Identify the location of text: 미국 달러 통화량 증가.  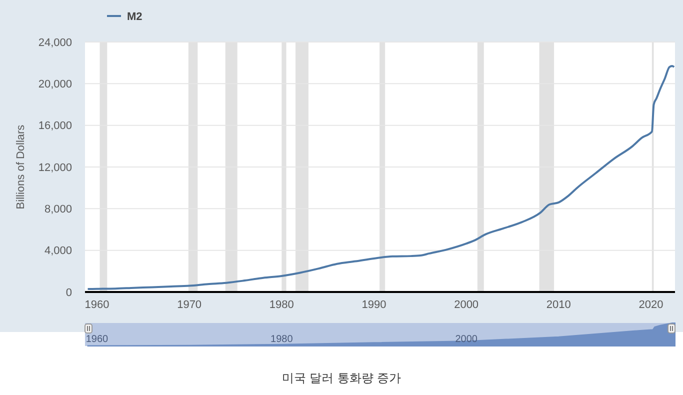
(342, 378).